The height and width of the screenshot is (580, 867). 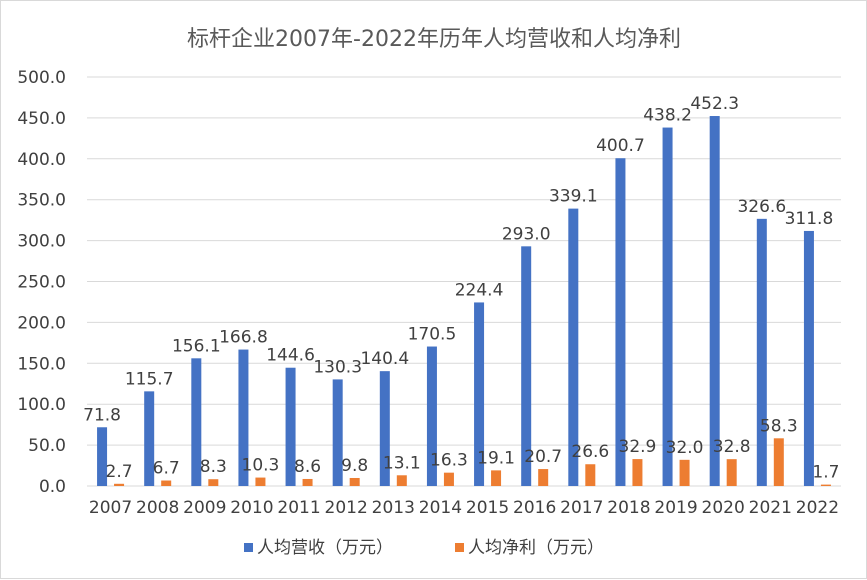 I want to click on data-label-revenue: 452.3, so click(x=714, y=104).